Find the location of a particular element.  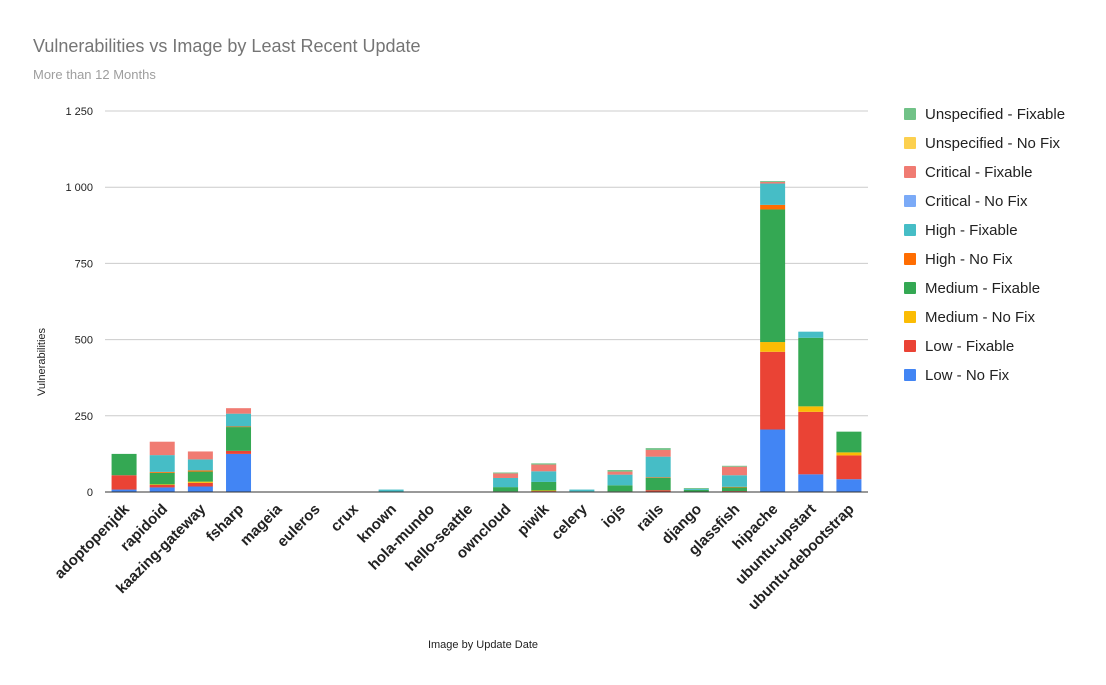

bar-segment-critical-fixable-owncloud is located at coordinates (506, 475).